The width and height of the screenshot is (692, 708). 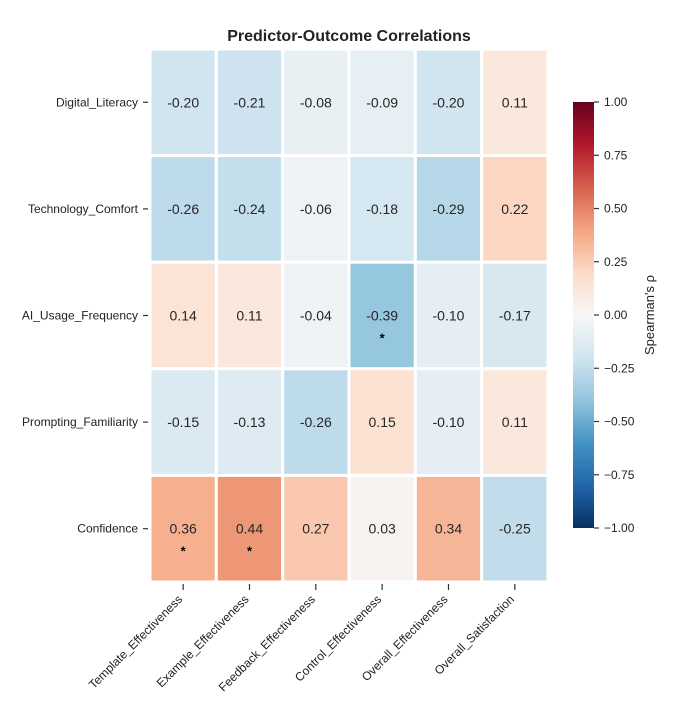 What do you see at coordinates (619, 528) in the screenshot?
I see `colorbar-tick-label: −1.00` at bounding box center [619, 528].